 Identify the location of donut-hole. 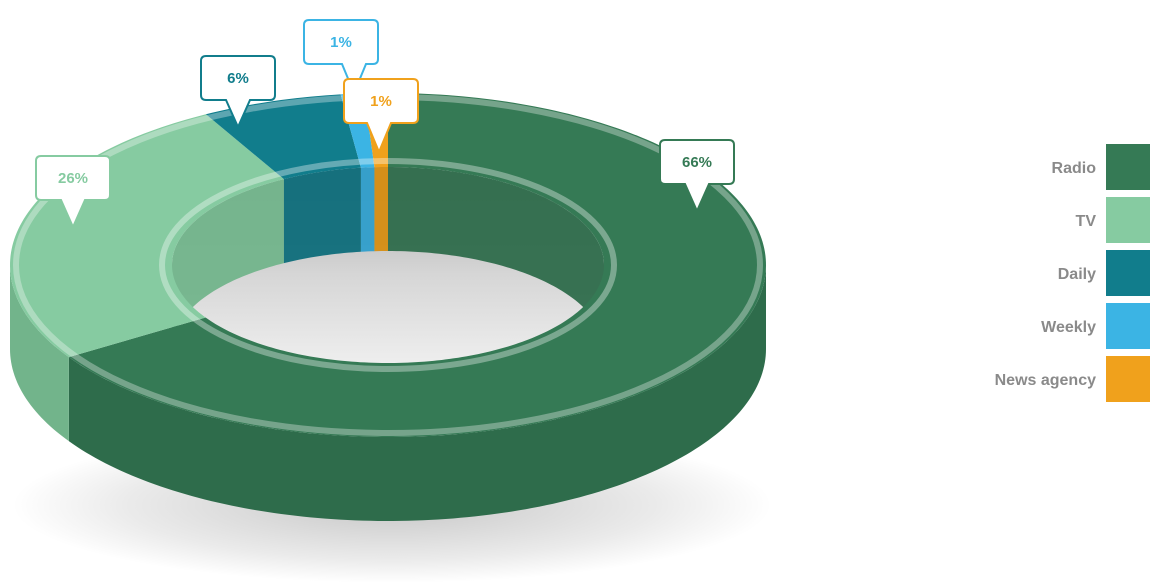
(388, 265).